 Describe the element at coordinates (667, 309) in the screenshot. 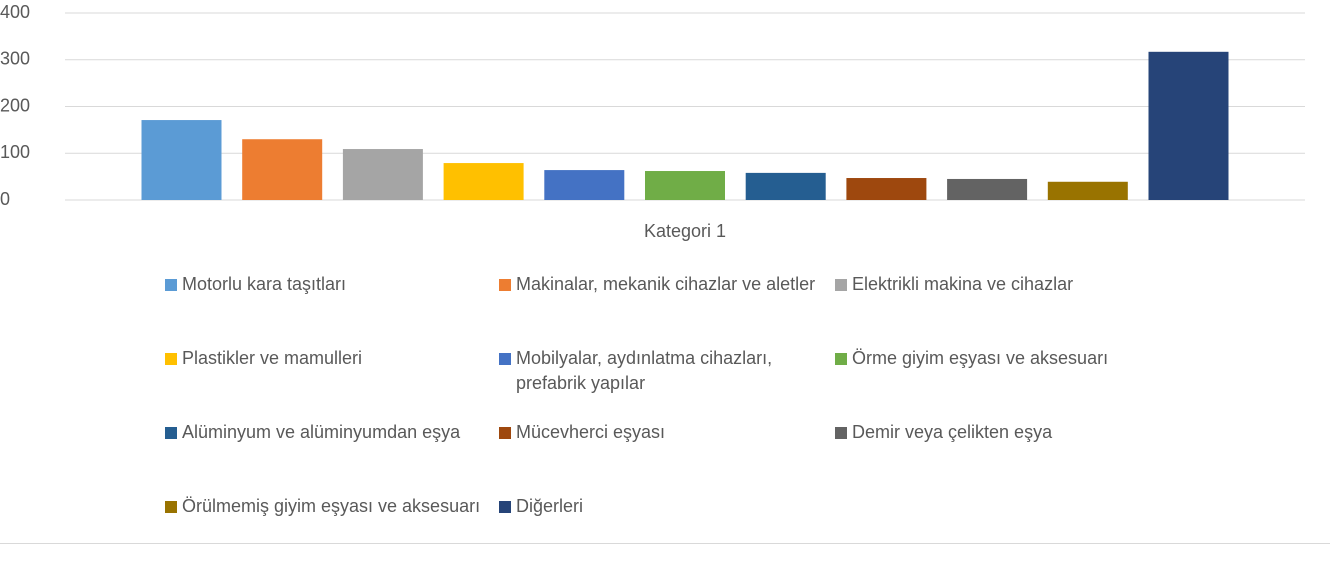

I see `legend-item: Makinalar, mekanik cihazlar ve aletler` at that location.